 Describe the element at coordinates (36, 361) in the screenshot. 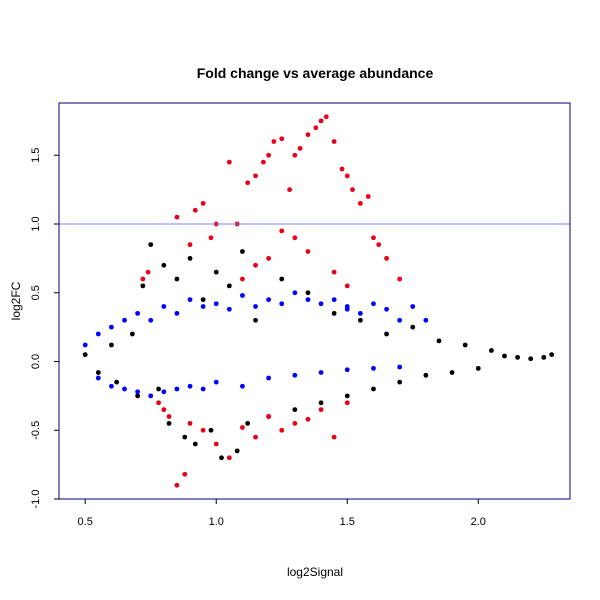

I see `y-tick-label: 0.0` at that location.